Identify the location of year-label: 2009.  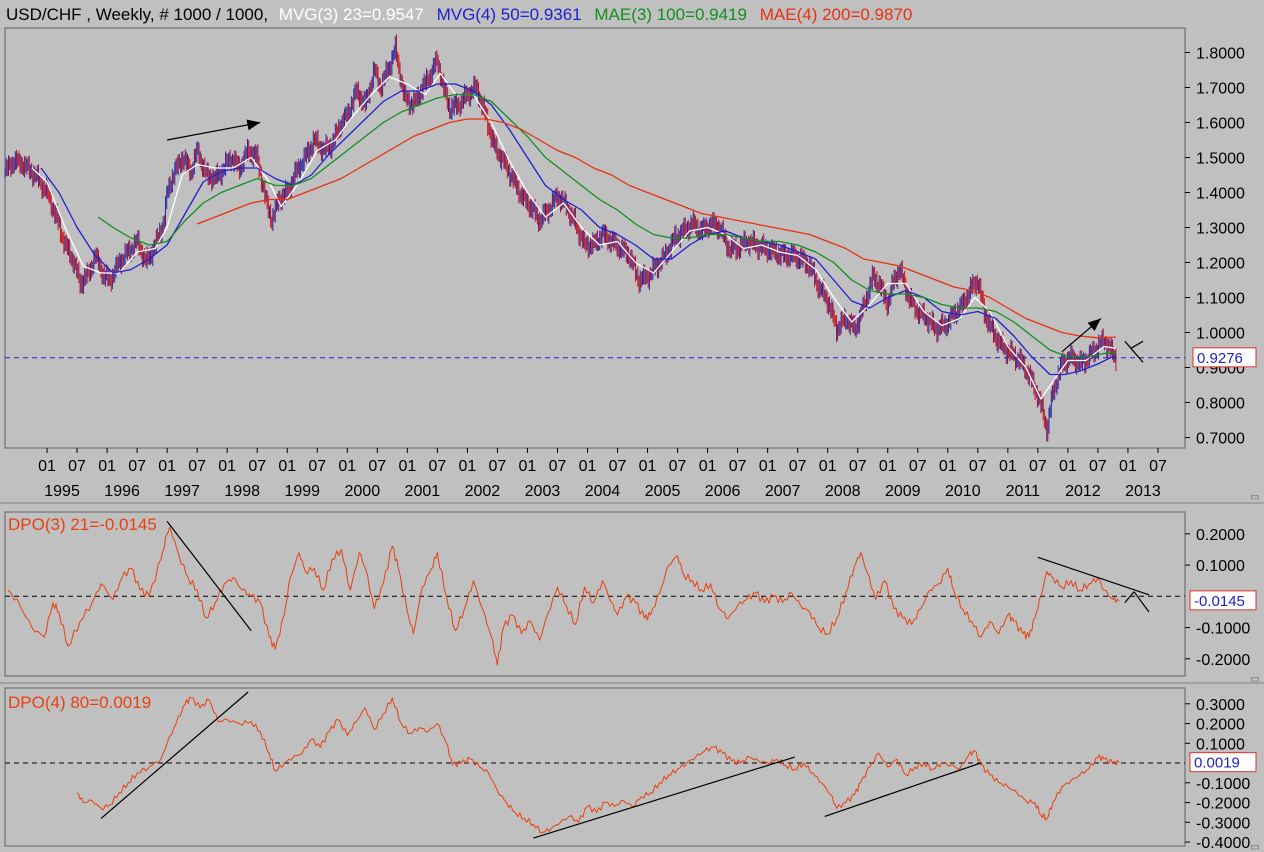
(903, 491).